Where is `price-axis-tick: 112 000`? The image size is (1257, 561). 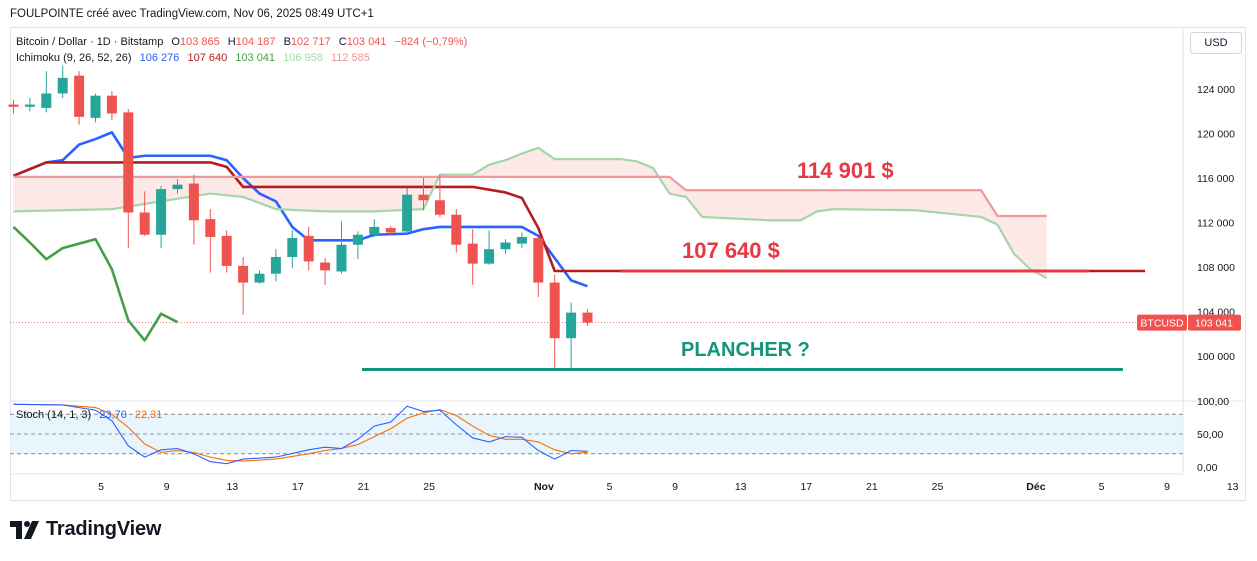 price-axis-tick: 112 000 is located at coordinates (1215, 224).